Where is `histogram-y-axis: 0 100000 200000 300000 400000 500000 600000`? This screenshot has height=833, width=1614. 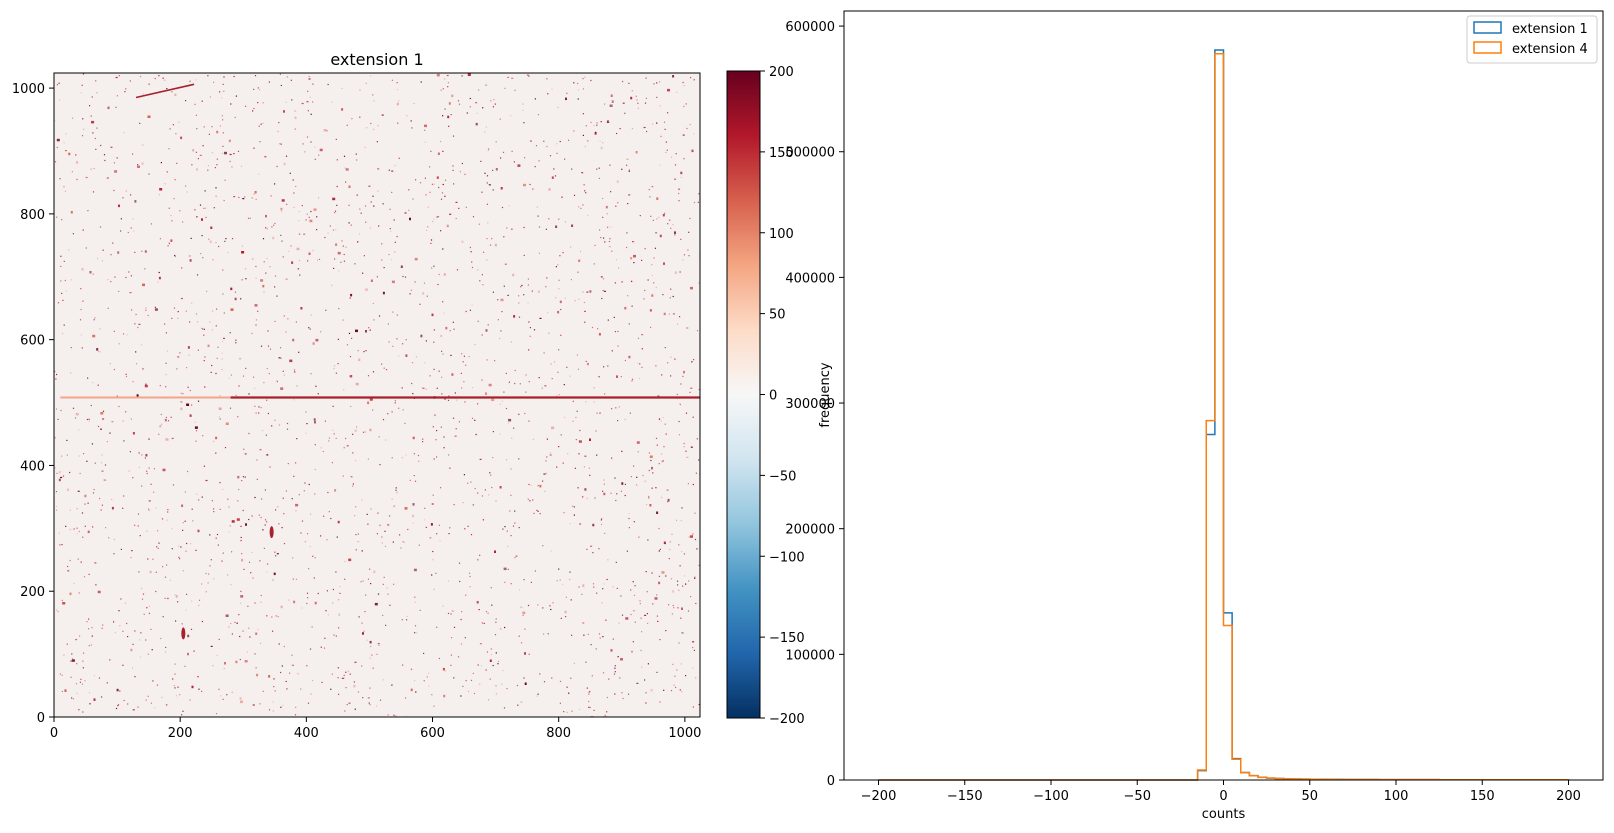
histogram-y-axis: 0 100000 200000 300000 400000 500000 600000 is located at coordinates (814, 404).